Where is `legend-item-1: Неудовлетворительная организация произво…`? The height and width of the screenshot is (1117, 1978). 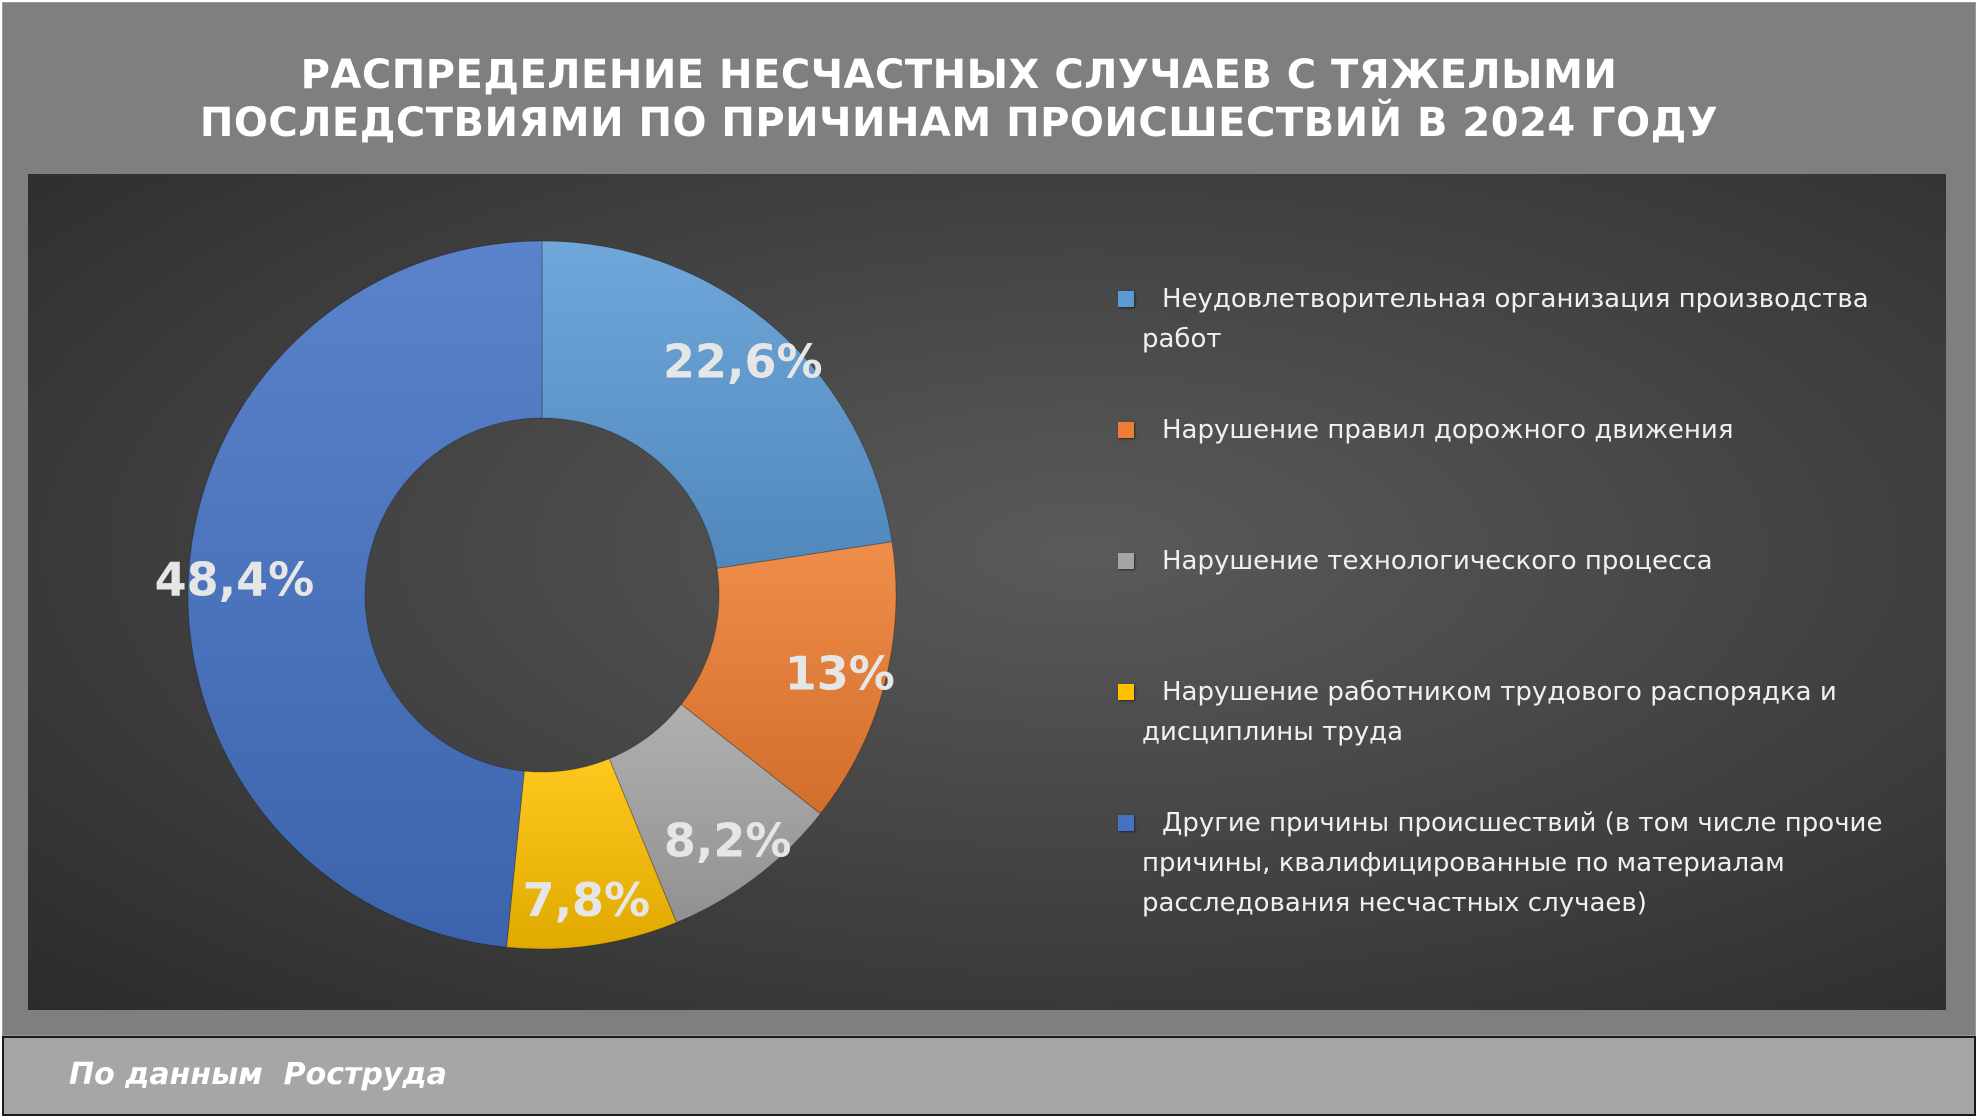 legend-item-1: Неудовлетворительная организация произво… is located at coordinates (1513, 319).